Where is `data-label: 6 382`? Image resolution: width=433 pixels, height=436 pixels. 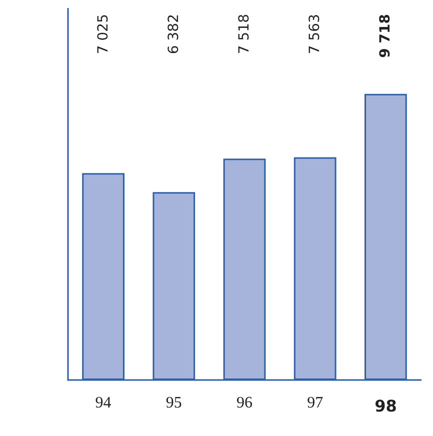
data-label: 6 382 is located at coordinates (174, 34).